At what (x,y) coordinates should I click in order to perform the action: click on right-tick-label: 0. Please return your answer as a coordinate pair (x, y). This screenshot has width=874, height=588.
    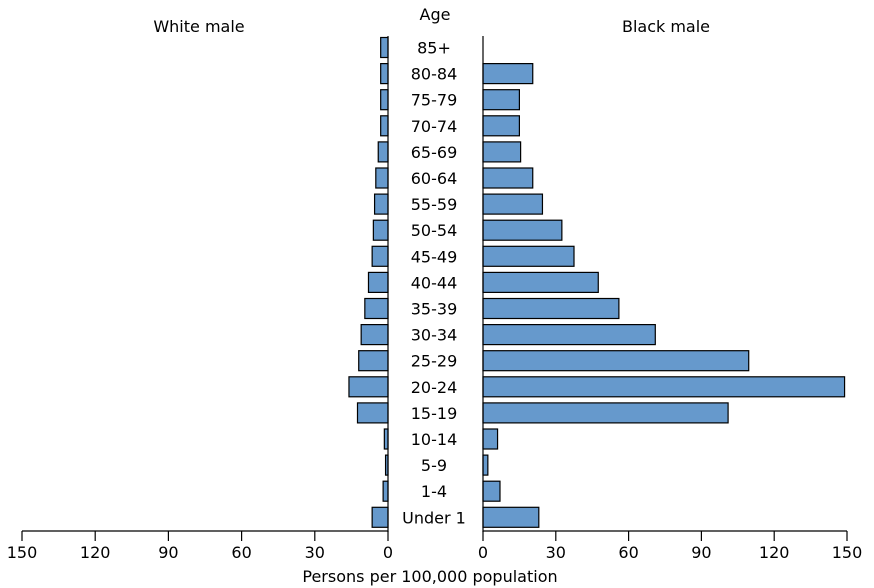
    Looking at the image, I should click on (483, 552).